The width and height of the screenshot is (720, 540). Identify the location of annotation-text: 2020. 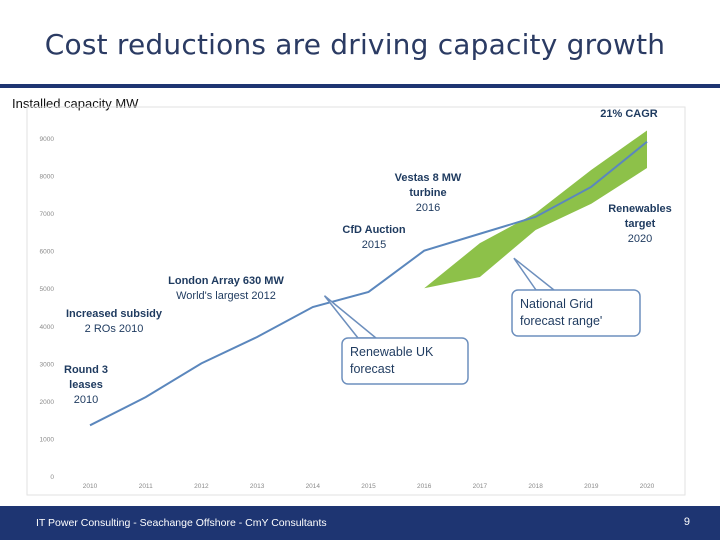
(640, 239).